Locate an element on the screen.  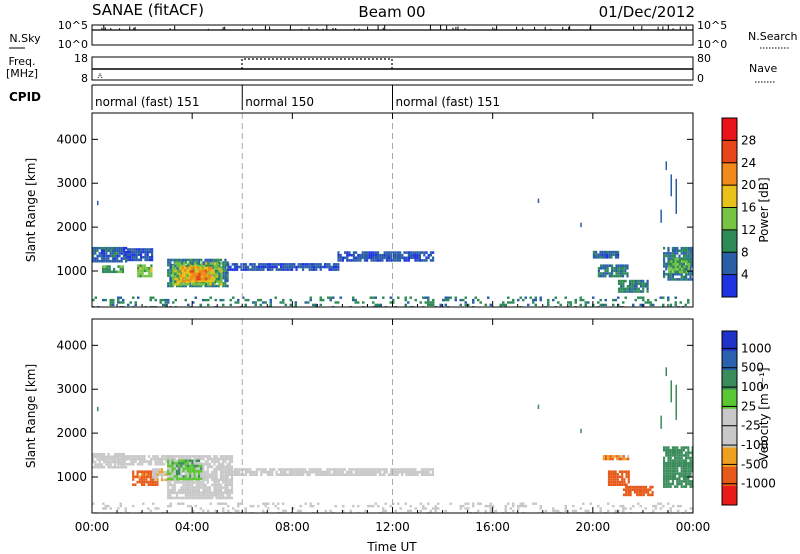
nave-label: Nave is located at coordinates (763, 68).